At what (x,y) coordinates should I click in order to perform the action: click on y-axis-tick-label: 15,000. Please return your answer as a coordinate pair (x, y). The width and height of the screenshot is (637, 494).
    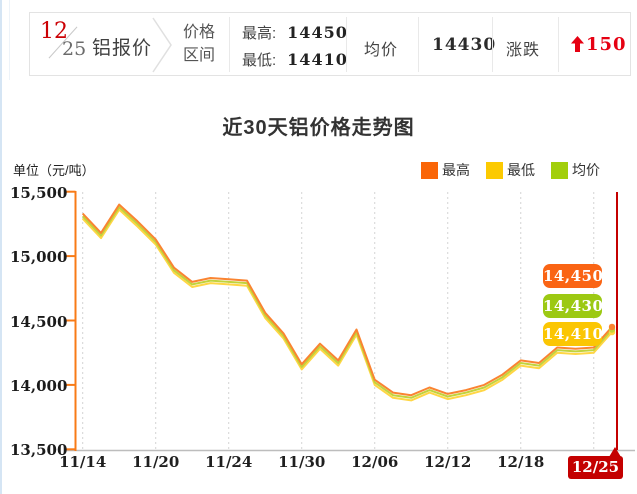
    Looking at the image, I should click on (39, 257).